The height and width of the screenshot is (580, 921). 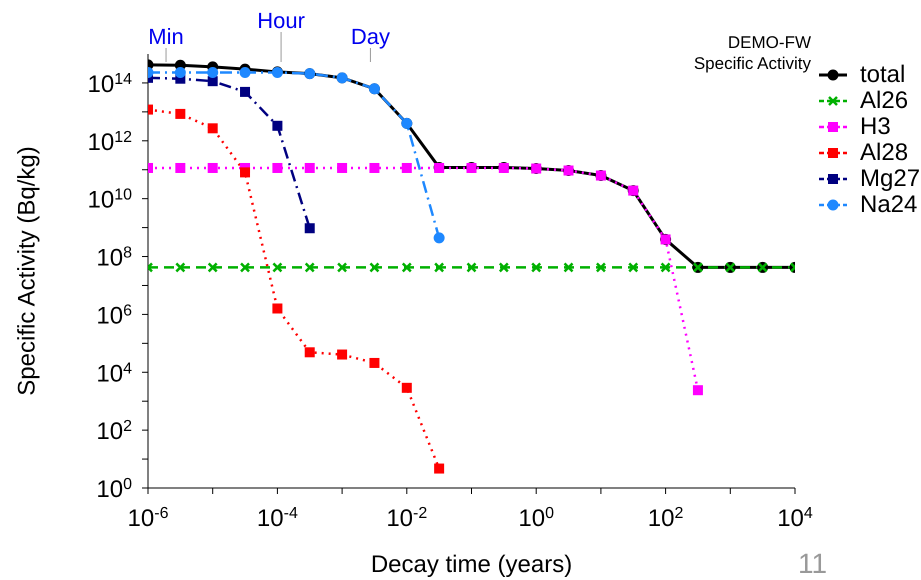 What do you see at coordinates (875, 127) in the screenshot?
I see `legend-label: H3` at bounding box center [875, 127].